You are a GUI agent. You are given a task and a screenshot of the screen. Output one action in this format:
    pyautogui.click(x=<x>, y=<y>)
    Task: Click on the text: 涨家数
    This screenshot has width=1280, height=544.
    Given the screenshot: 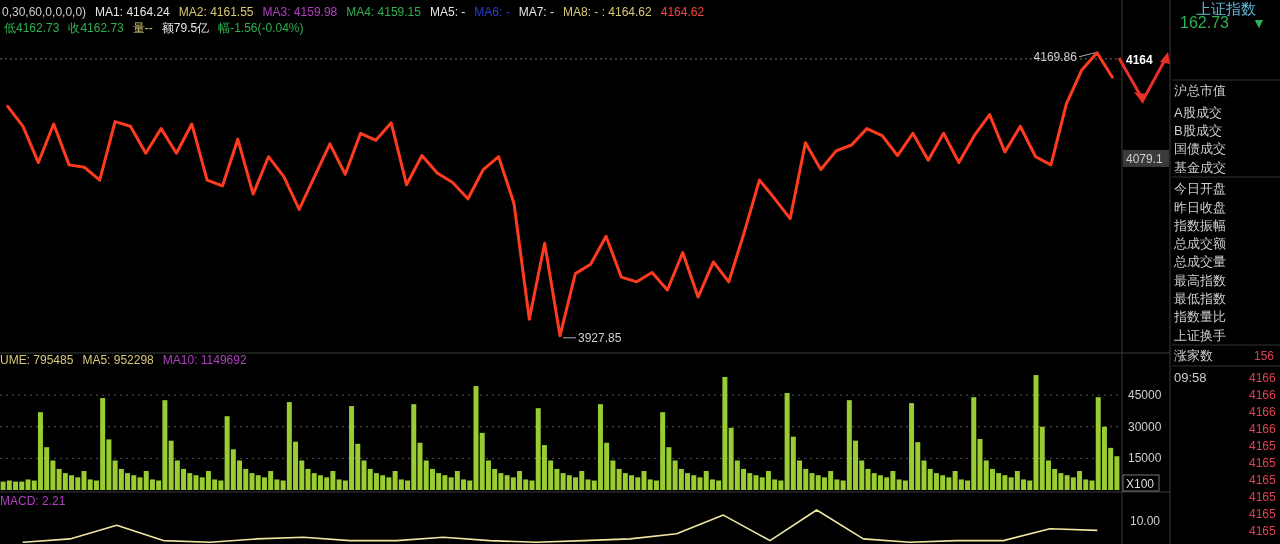 What is the action you would take?
    pyautogui.click(x=1193, y=355)
    